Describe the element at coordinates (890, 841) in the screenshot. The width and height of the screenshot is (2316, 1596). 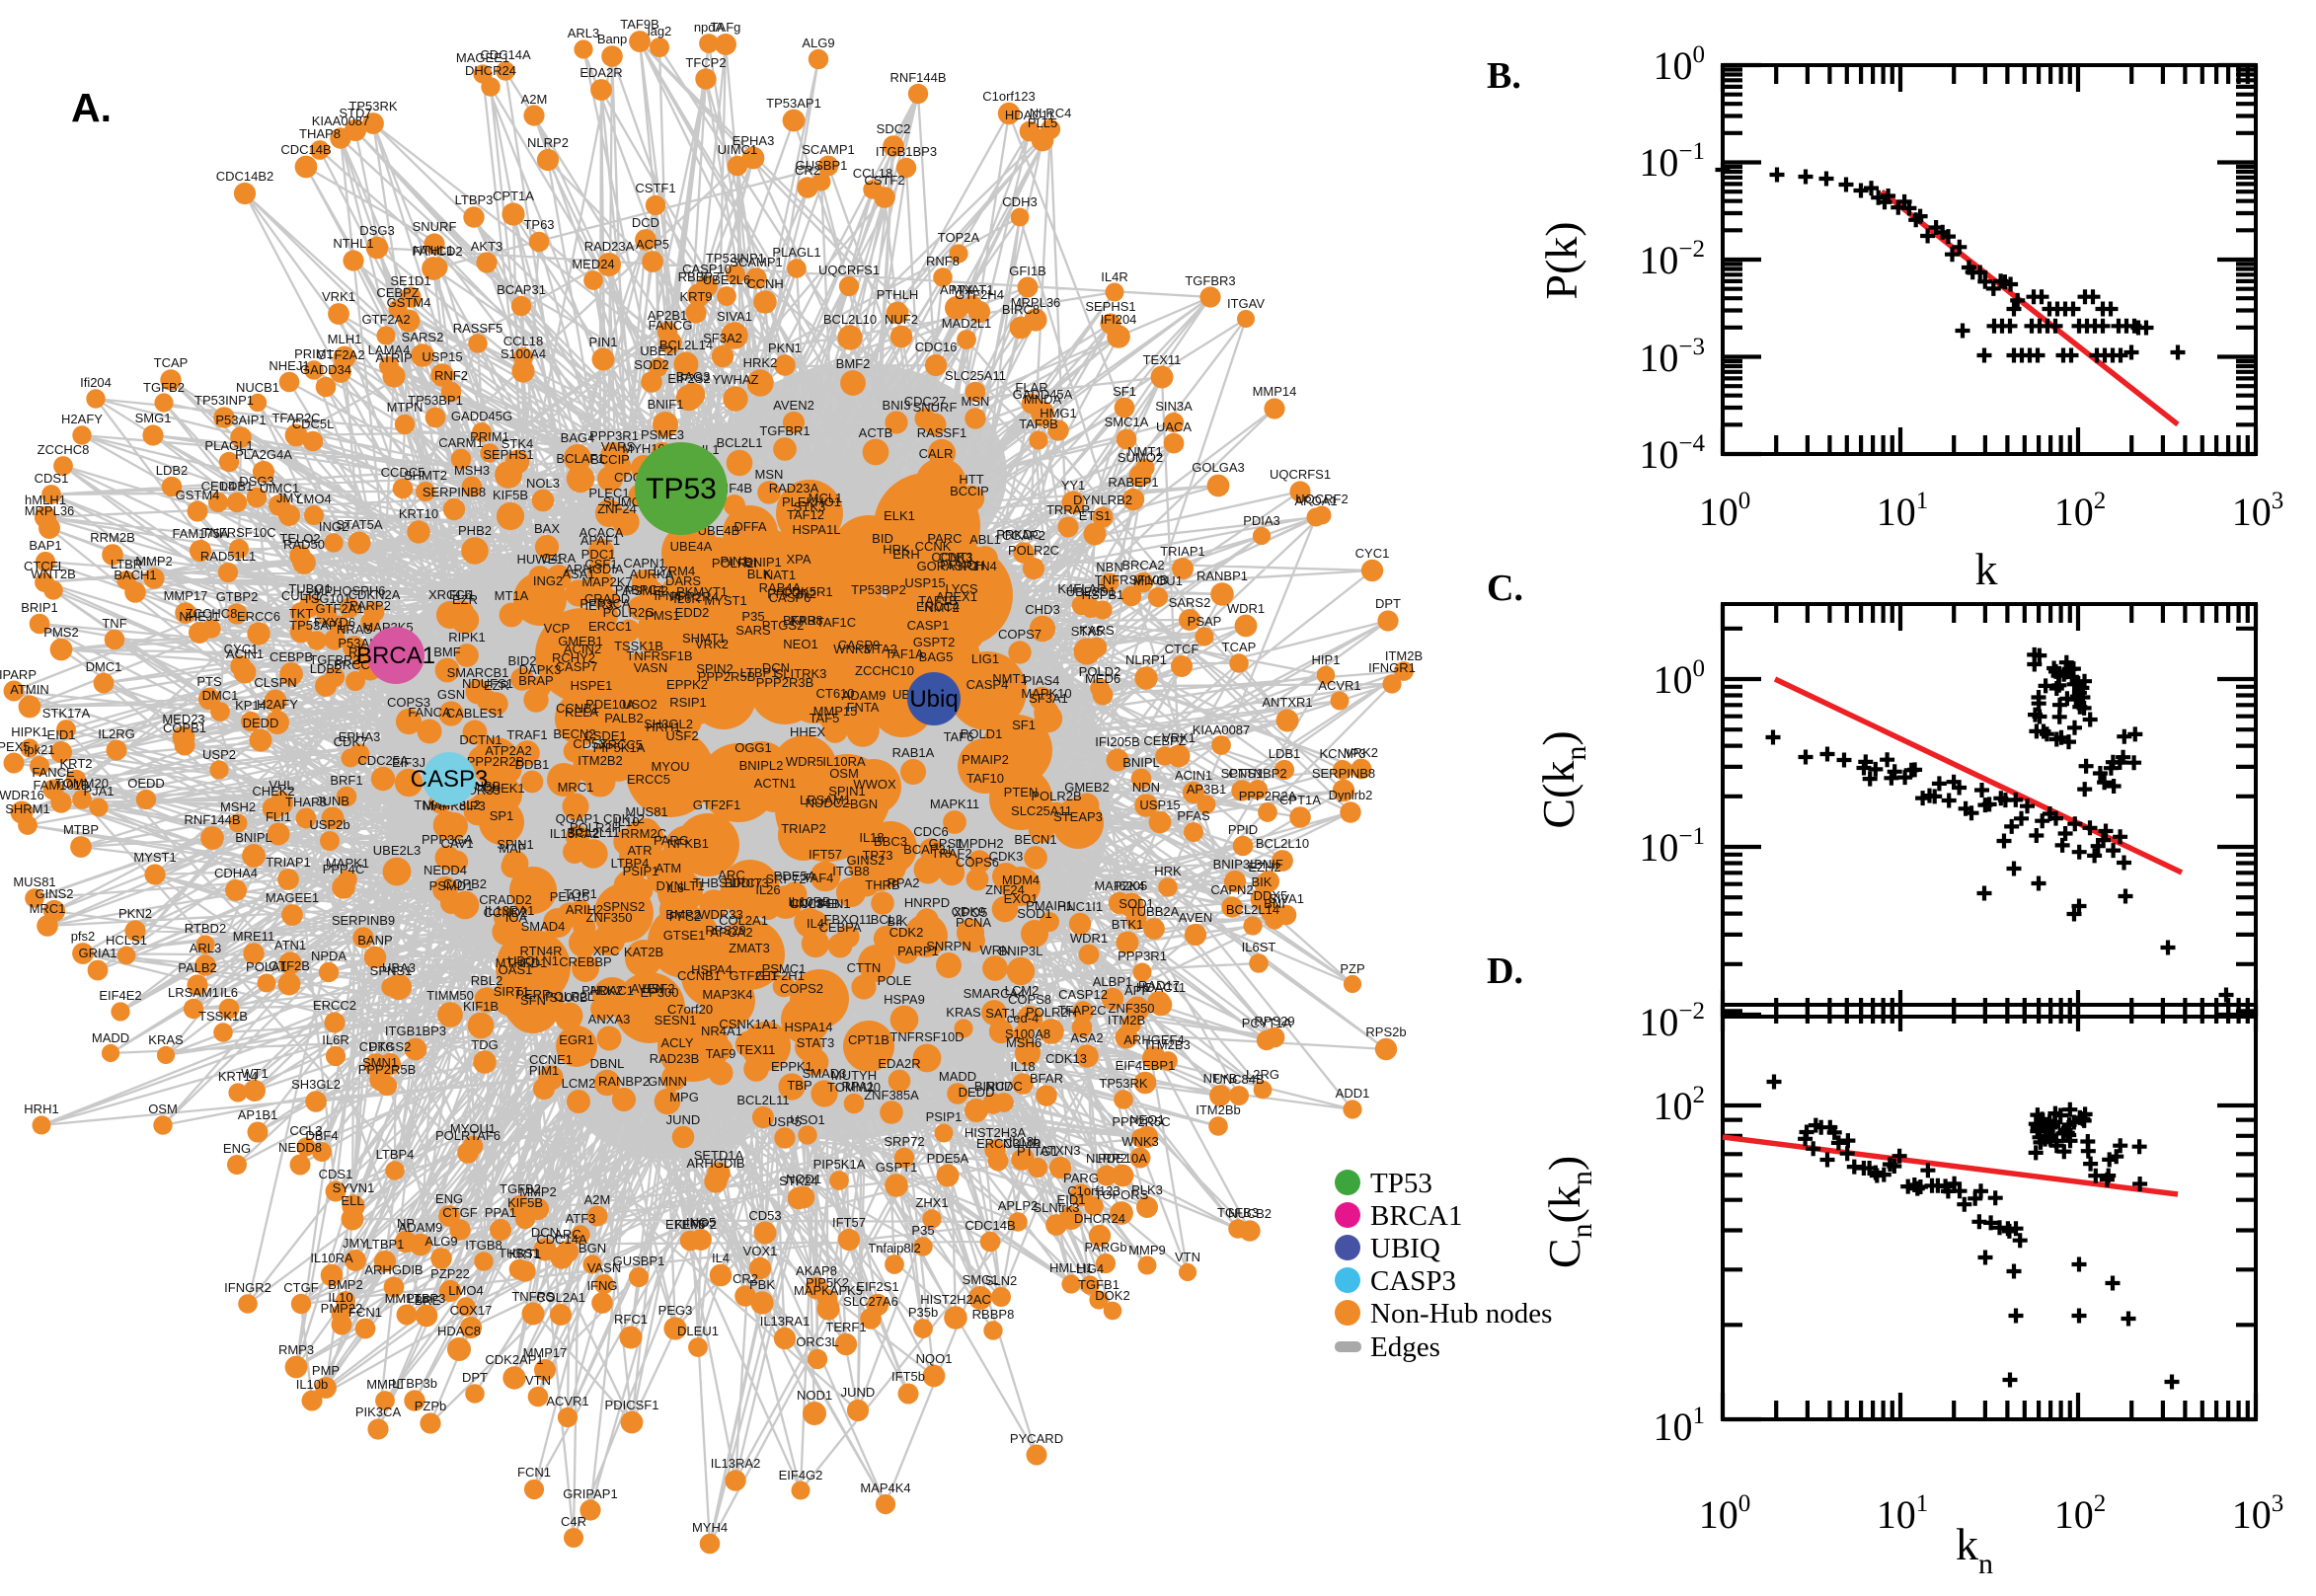
I see `svg-text: BBC3` at that location.